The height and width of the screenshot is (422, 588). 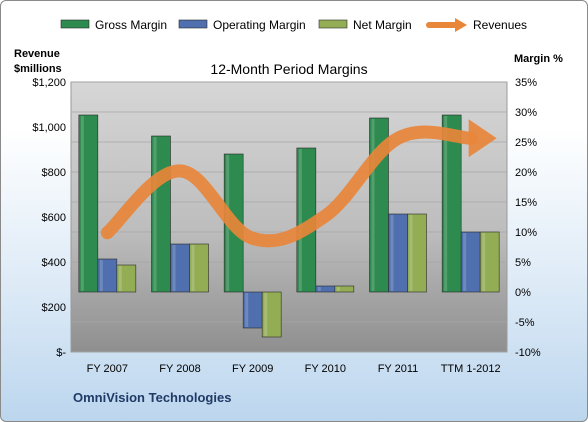 What do you see at coordinates (325, 369) in the screenshot?
I see `x-tick-label: FY 2010` at bounding box center [325, 369].